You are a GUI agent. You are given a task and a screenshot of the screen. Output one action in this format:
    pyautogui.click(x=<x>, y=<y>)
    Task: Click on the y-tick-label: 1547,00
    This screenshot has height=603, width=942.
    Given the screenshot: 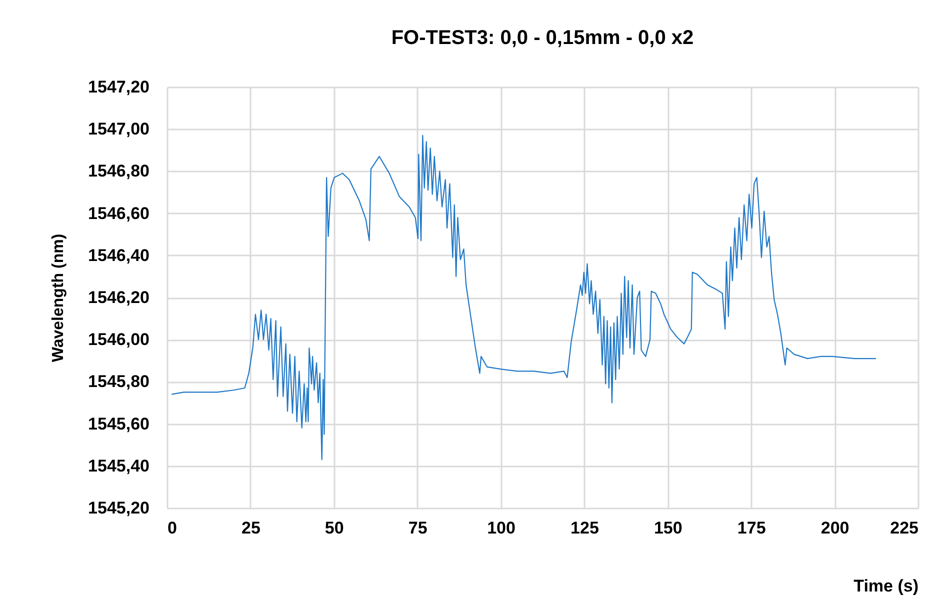 What is the action you would take?
    pyautogui.click(x=119, y=129)
    